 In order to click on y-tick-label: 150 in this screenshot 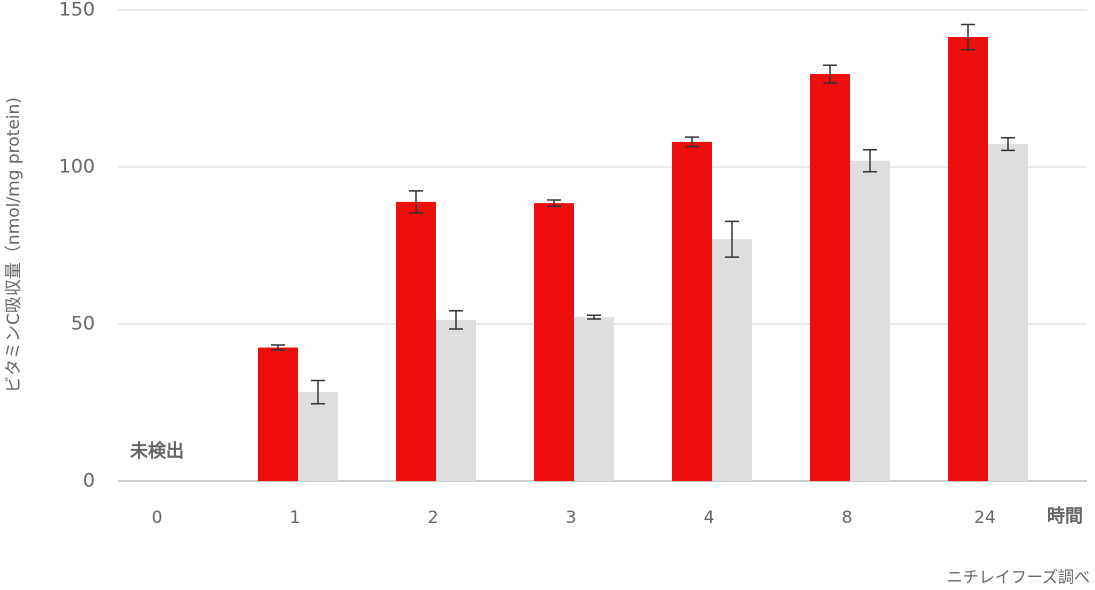, I will do `click(77, 10)`.